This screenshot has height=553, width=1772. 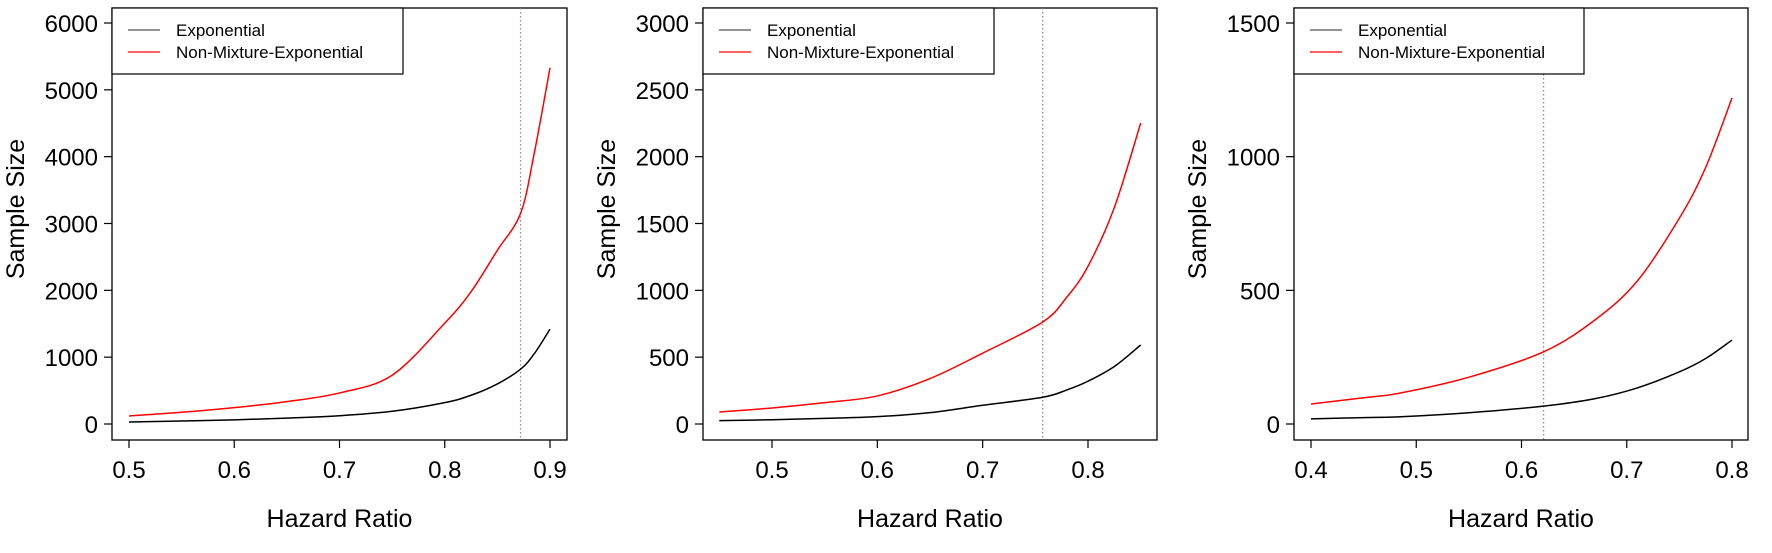 I want to click on y-tick-label: 2500, so click(x=662, y=91).